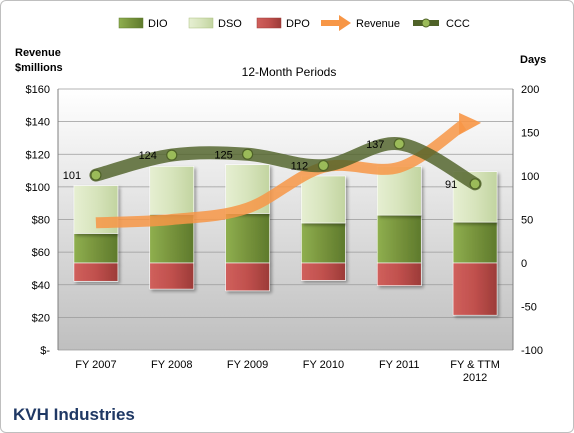 The width and height of the screenshot is (574, 433). I want to click on left-tick-label: $-, so click(45, 351).